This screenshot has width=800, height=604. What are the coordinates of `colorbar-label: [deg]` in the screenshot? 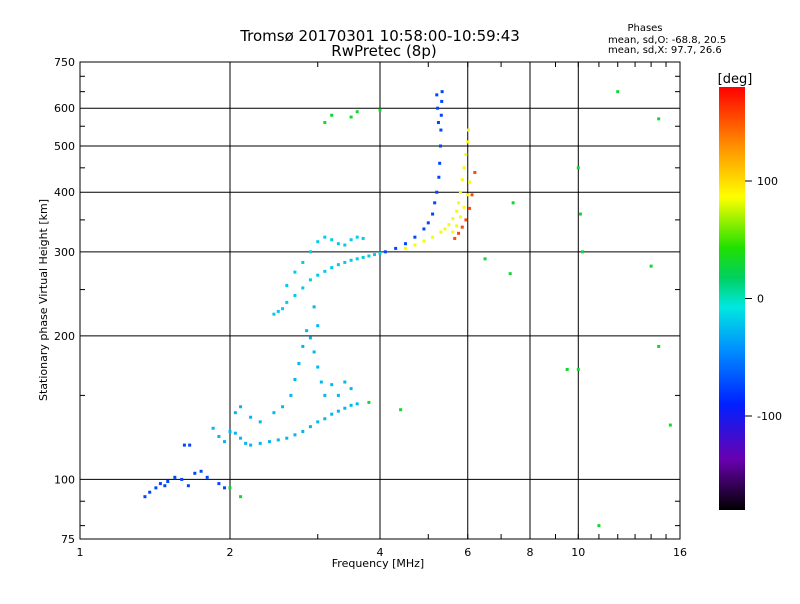 It's located at (735, 79).